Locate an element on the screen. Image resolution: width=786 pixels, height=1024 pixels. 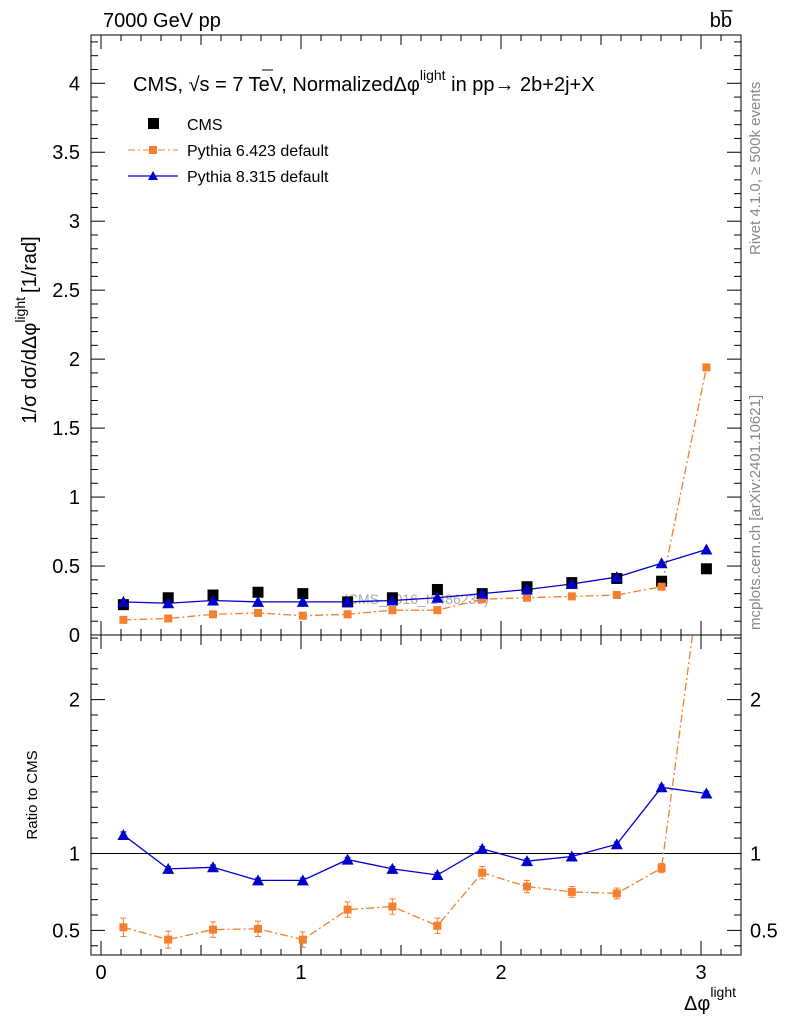
chart-title-suffix: in pp→ 2b+2j+X is located at coordinates (520, 85).